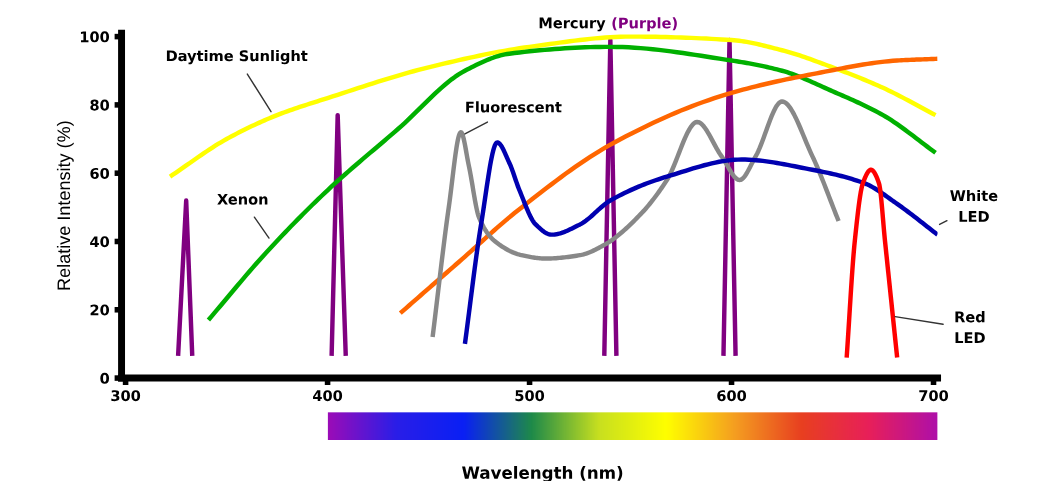  I want to click on y-tick-label: 60, so click(100, 173).